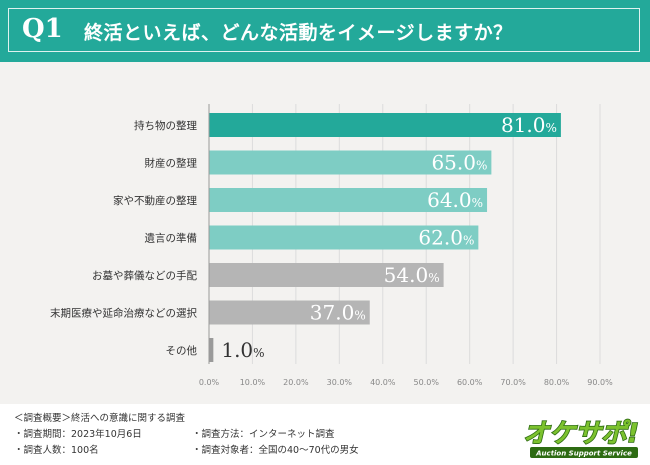  What do you see at coordinates (171, 238) in the screenshot?
I see `category-label: 遺言の準備` at bounding box center [171, 238].